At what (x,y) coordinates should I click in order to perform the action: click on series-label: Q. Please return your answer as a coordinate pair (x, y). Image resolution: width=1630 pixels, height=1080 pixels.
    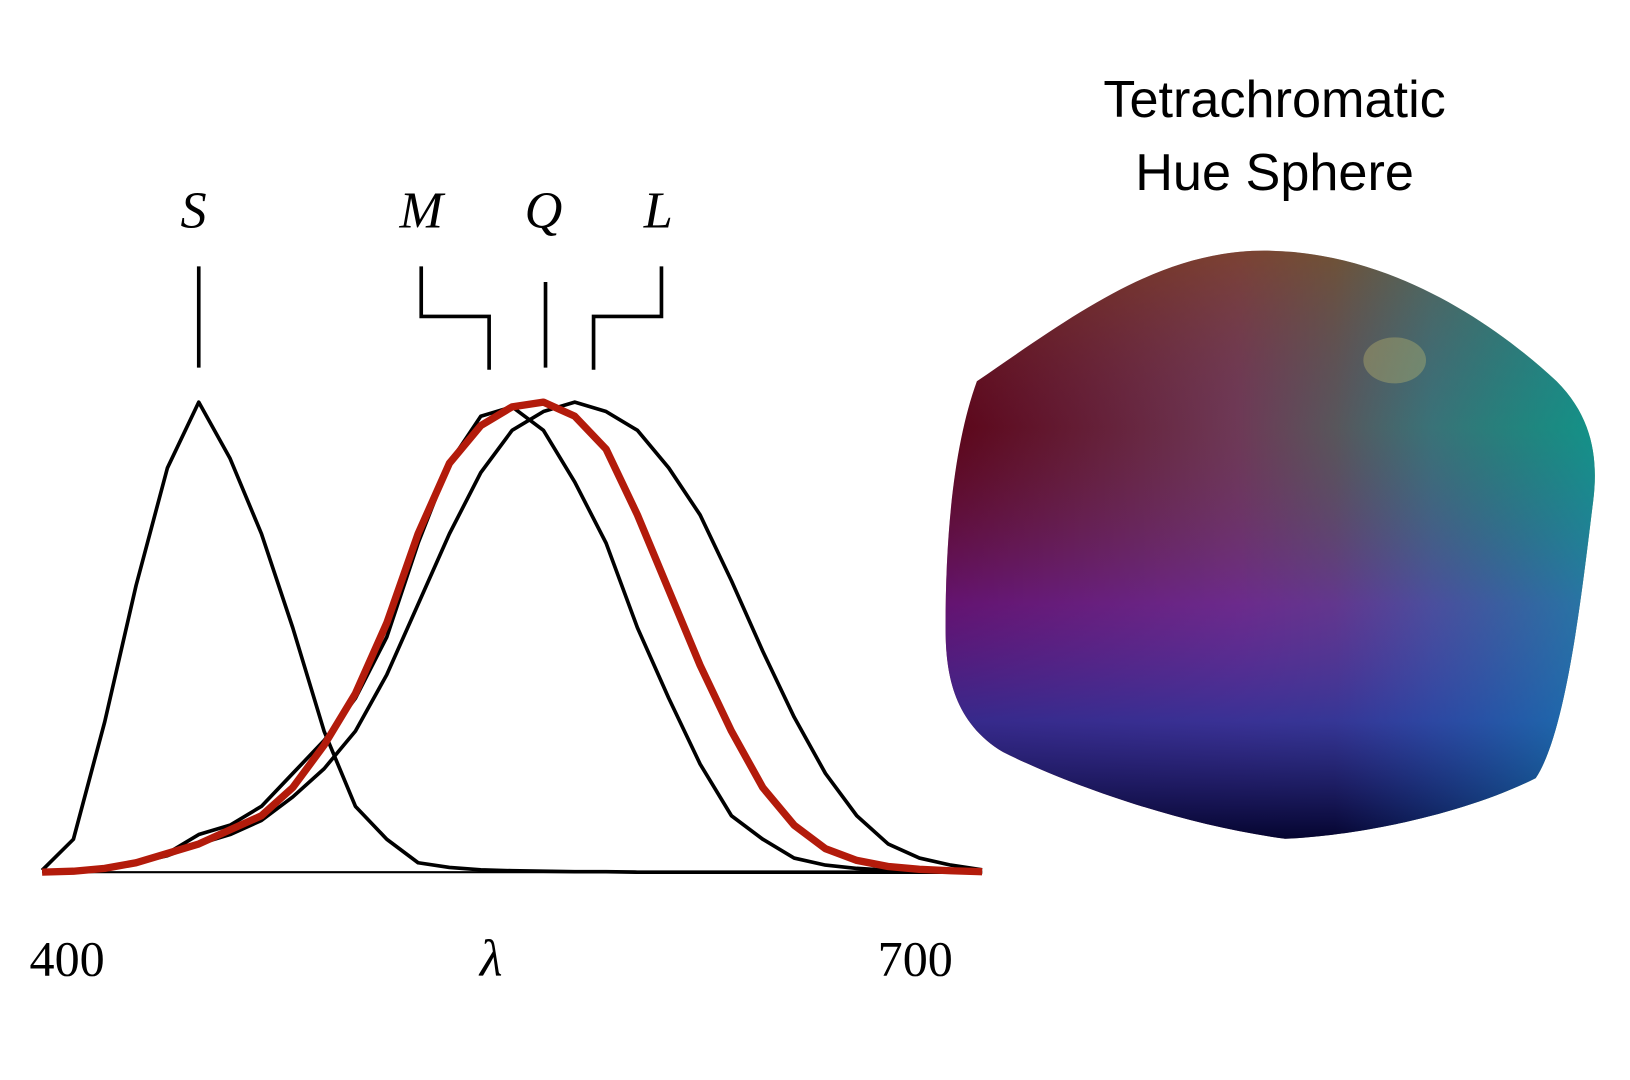
    Looking at the image, I should click on (544, 211).